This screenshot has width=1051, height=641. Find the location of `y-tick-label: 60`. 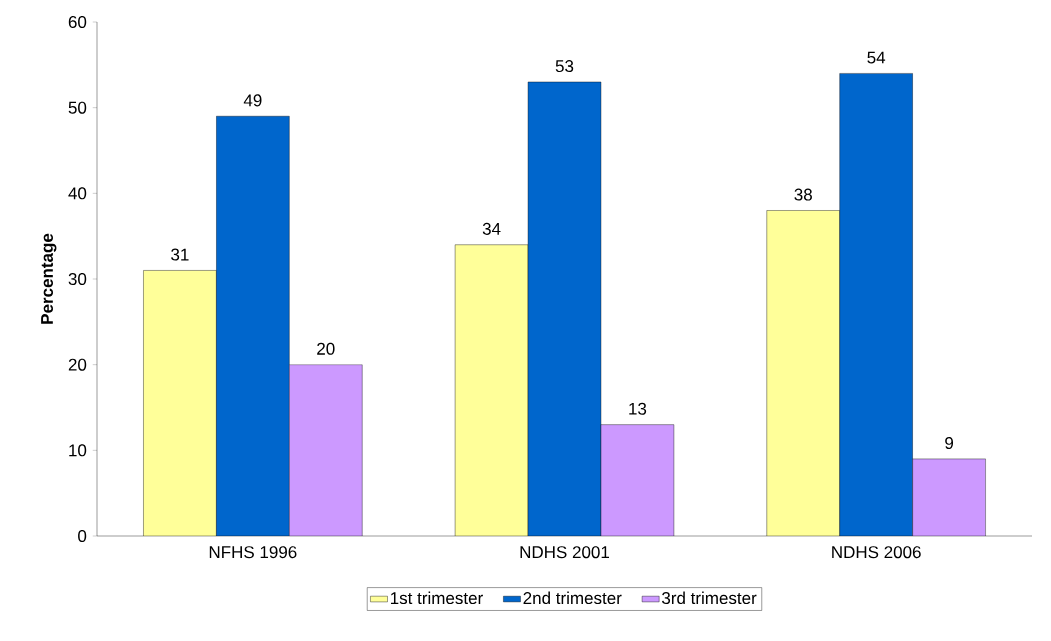

y-tick-label: 60 is located at coordinates (77, 22).